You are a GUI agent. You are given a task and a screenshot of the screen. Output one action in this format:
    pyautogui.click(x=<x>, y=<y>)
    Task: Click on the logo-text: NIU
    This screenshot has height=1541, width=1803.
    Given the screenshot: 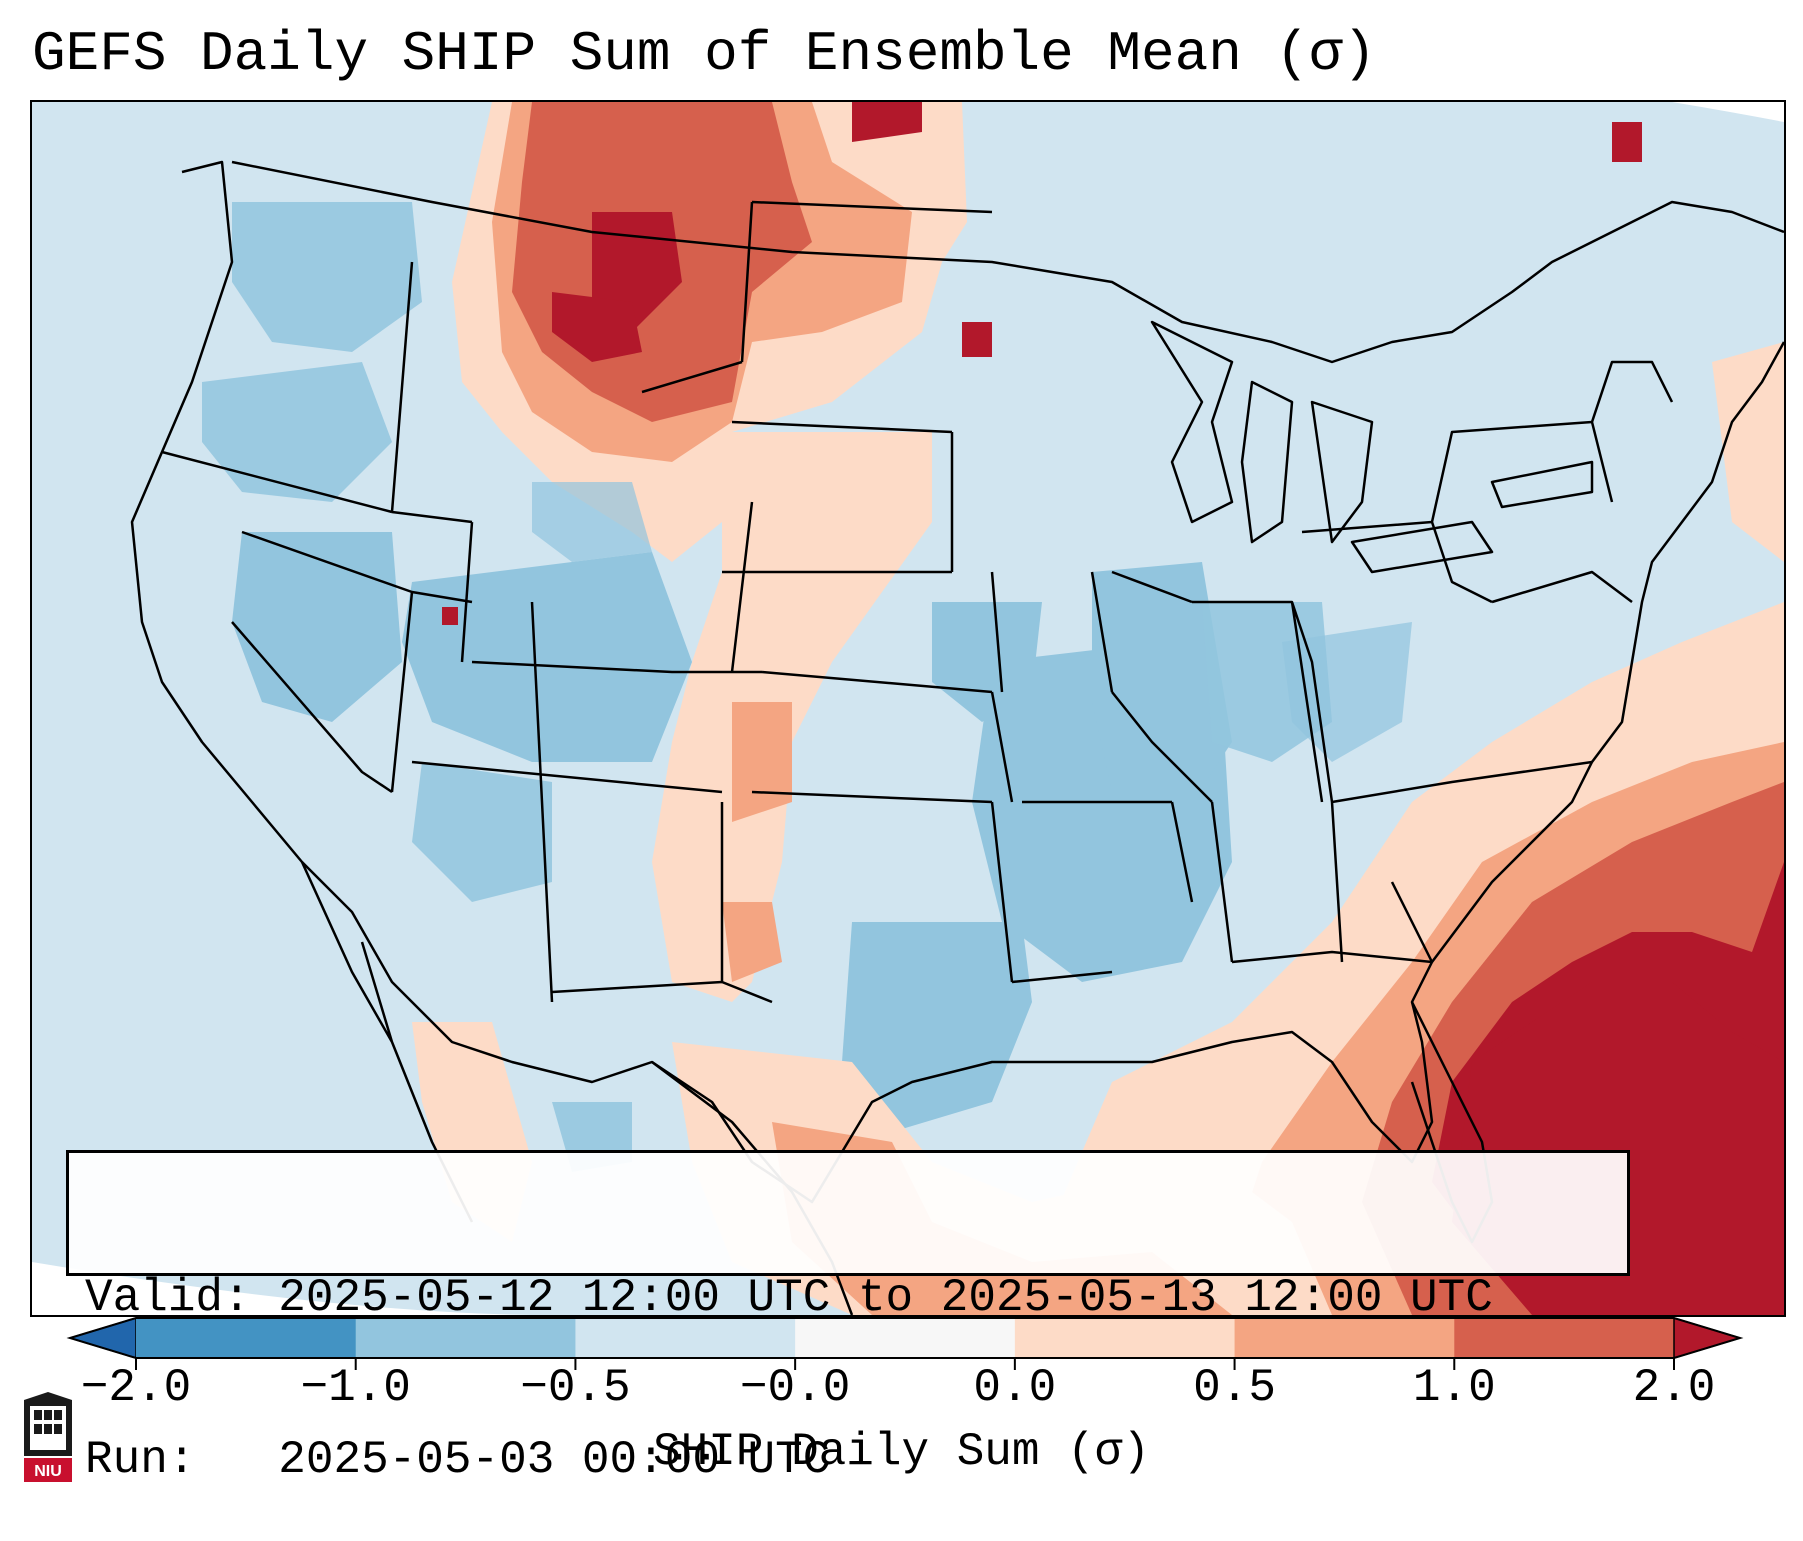 What is the action you would take?
    pyautogui.click(x=48, y=1471)
    